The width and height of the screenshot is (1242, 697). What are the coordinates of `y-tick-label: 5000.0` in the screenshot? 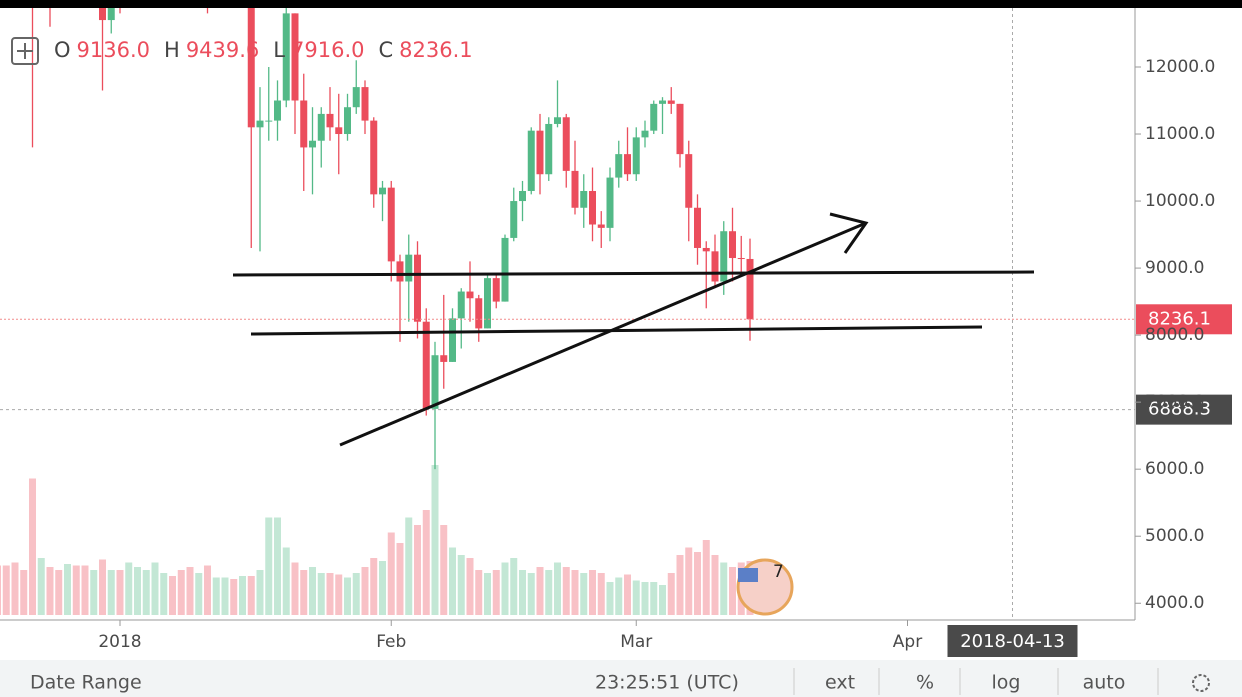 It's located at (1174, 536).